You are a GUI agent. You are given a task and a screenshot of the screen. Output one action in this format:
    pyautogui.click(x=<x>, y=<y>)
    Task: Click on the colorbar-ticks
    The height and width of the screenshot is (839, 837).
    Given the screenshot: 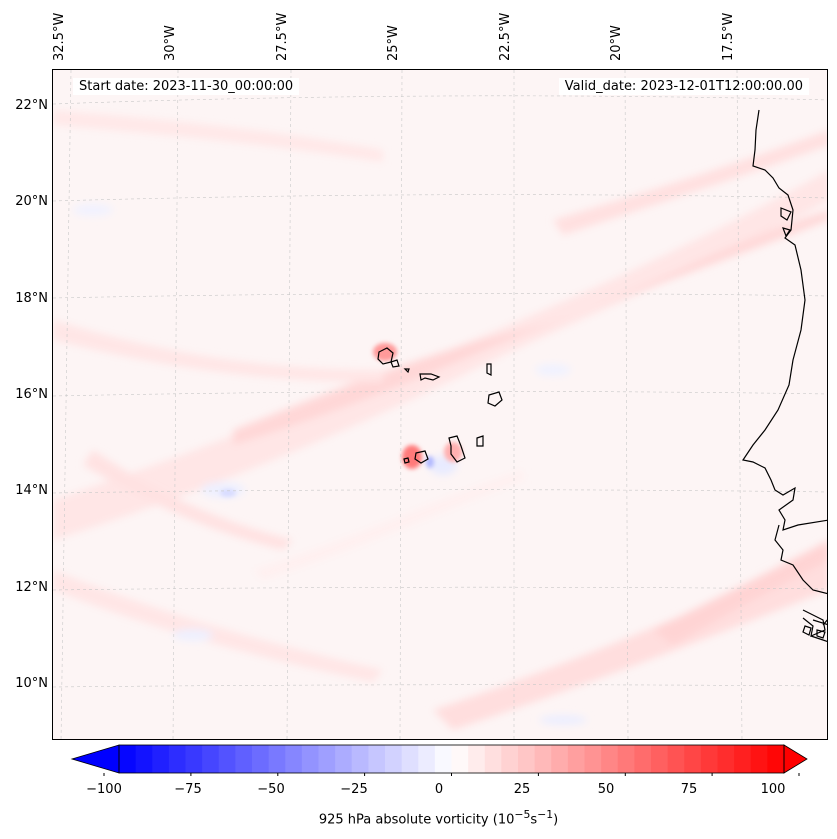 What is the action you would take?
    pyautogui.click(x=451, y=774)
    